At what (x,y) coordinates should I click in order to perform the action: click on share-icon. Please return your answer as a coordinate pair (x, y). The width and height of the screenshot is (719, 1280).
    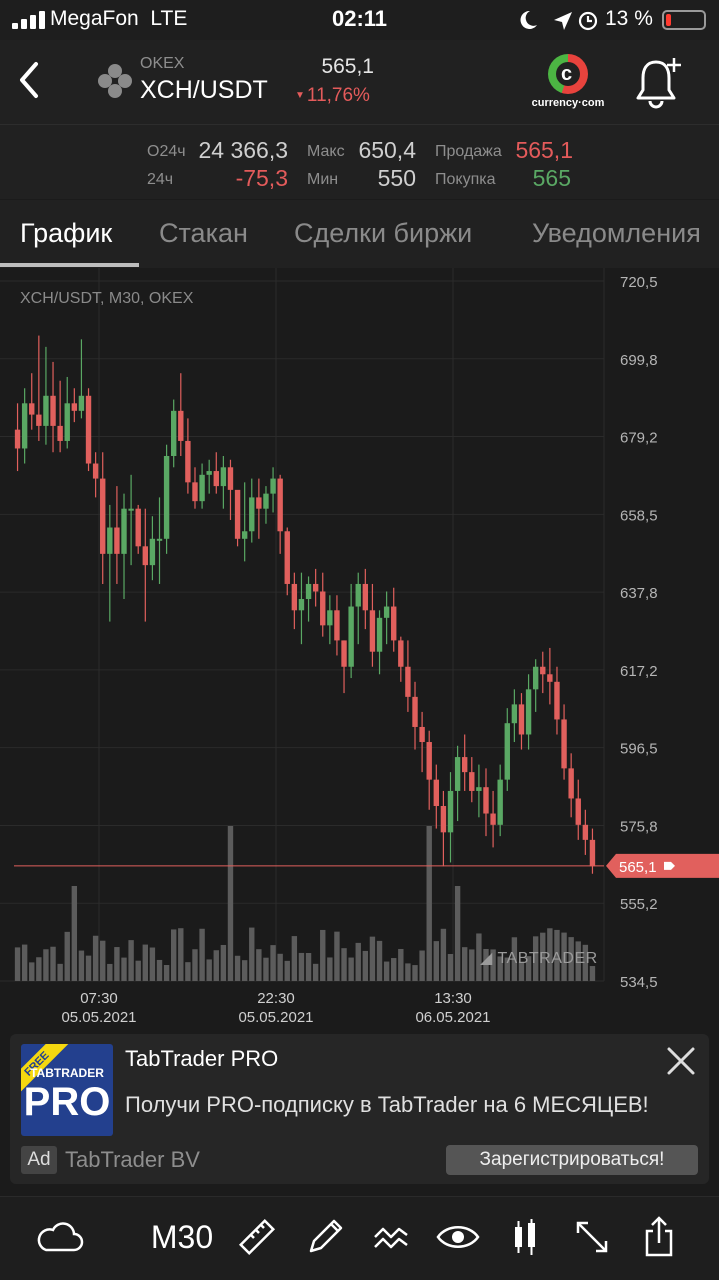
    Looking at the image, I should click on (659, 1237).